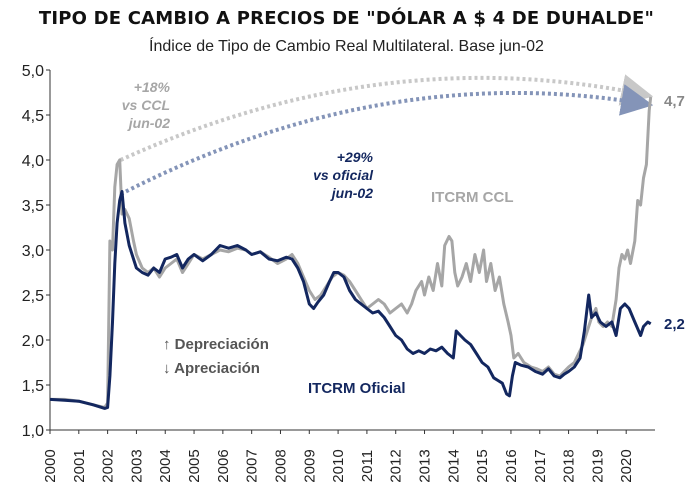 The height and width of the screenshot is (496, 693). Describe the element at coordinates (252, 465) in the screenshot. I see `x-tick-label: 2007` at that location.